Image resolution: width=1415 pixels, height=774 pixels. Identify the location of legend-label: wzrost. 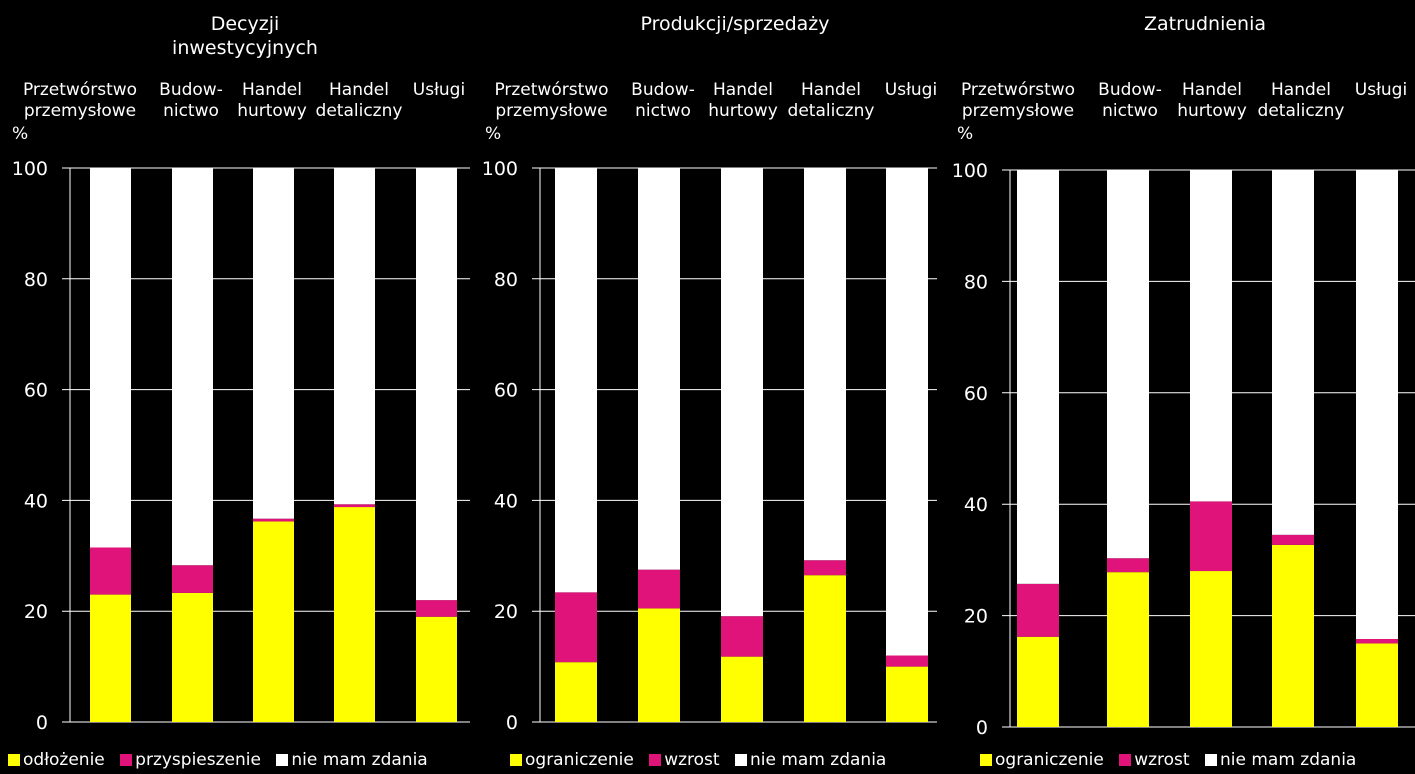
(692, 760).